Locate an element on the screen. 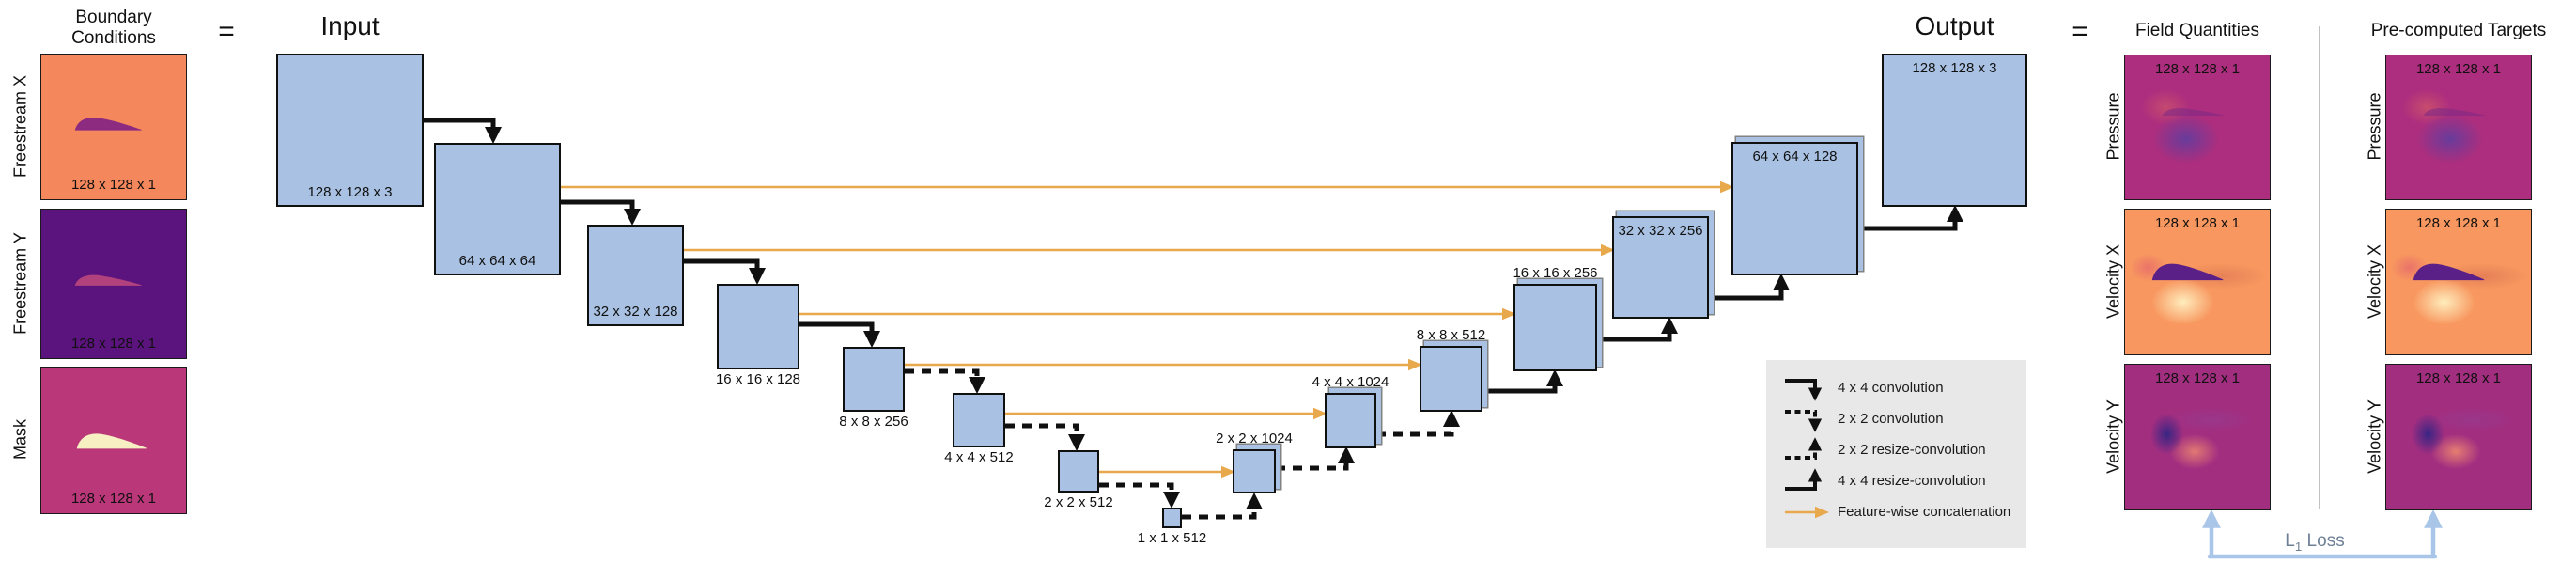 This screenshot has height=564, width=2576. tensor-dims-label: 32 x 32 x 128 is located at coordinates (636, 312).